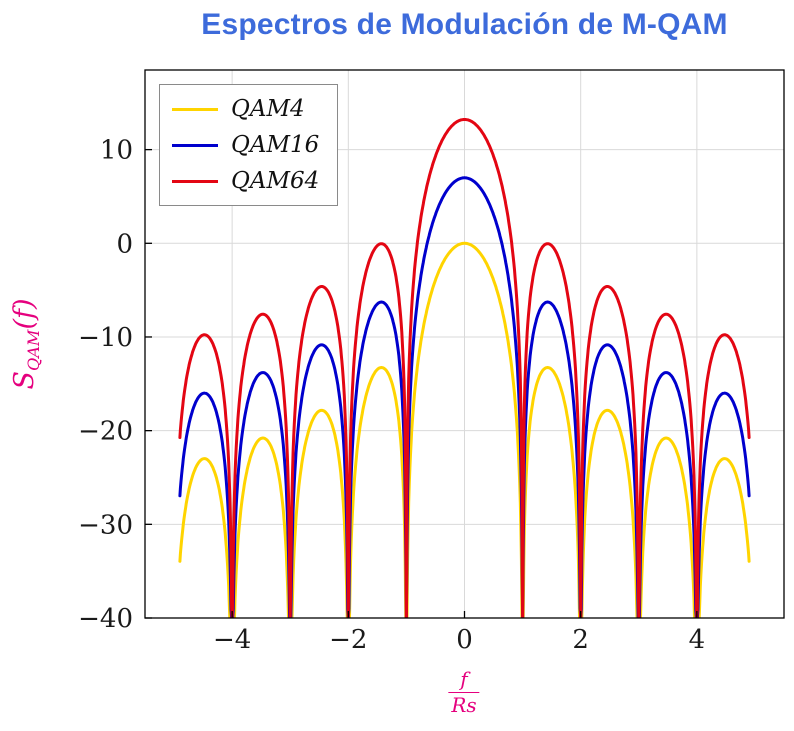 This screenshot has width=794, height=731. I want to click on y-tick-label: −20, so click(105, 432).